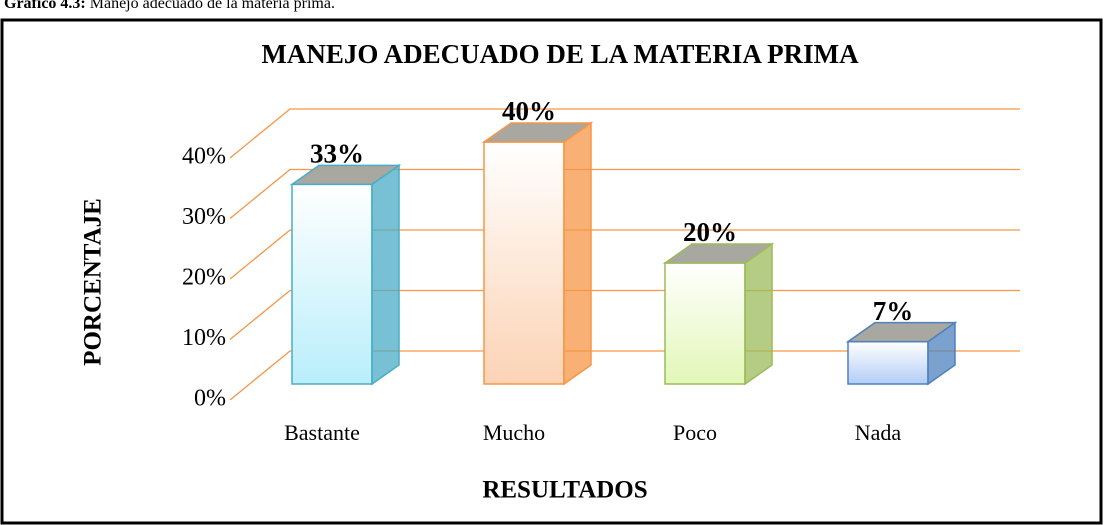 This screenshot has width=1104, height=525. Describe the element at coordinates (337, 154) in the screenshot. I see `value-label: 33%` at that location.